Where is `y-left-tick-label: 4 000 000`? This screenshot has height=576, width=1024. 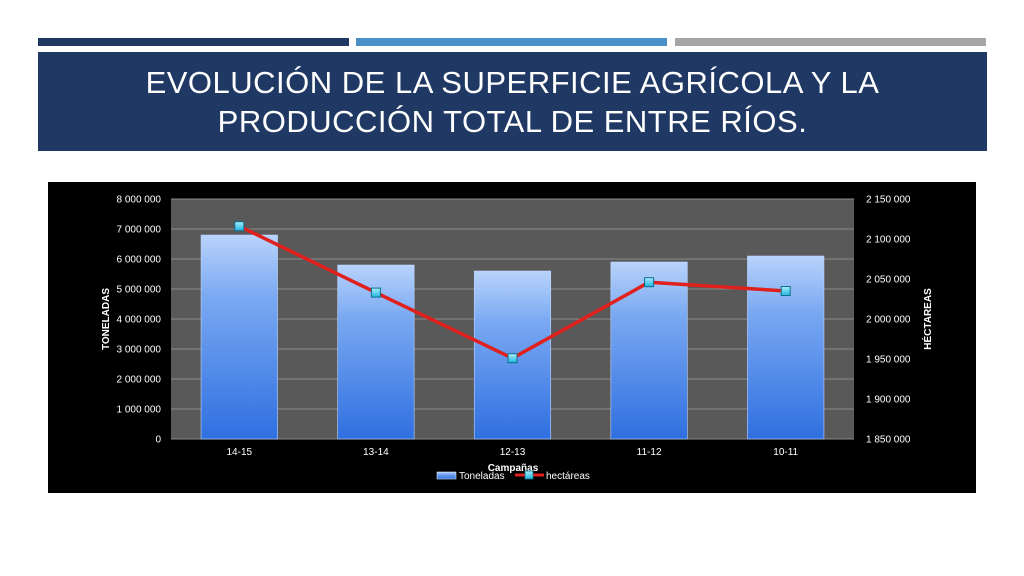
y-left-tick-label: 4 000 000 is located at coordinates (139, 320).